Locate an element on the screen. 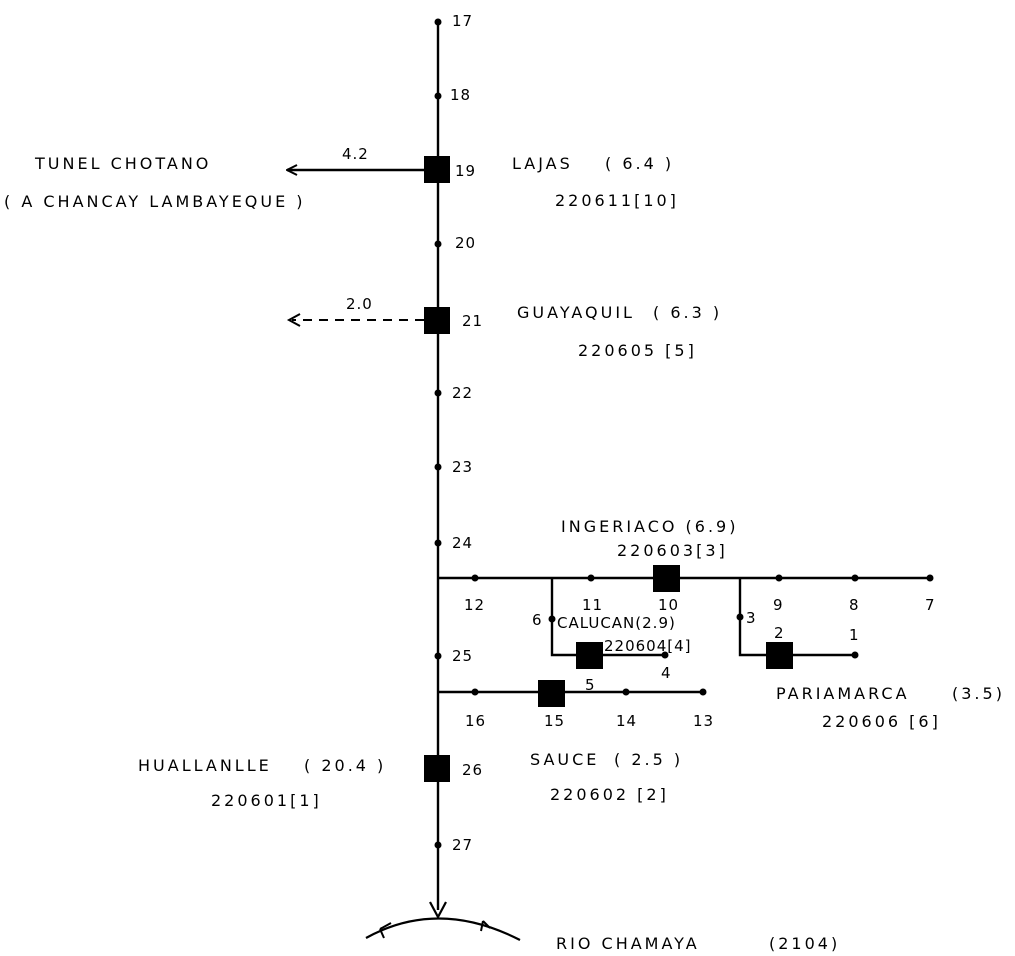 This screenshot has width=1015, height=956. node-label-21: 21 is located at coordinates (472, 321).